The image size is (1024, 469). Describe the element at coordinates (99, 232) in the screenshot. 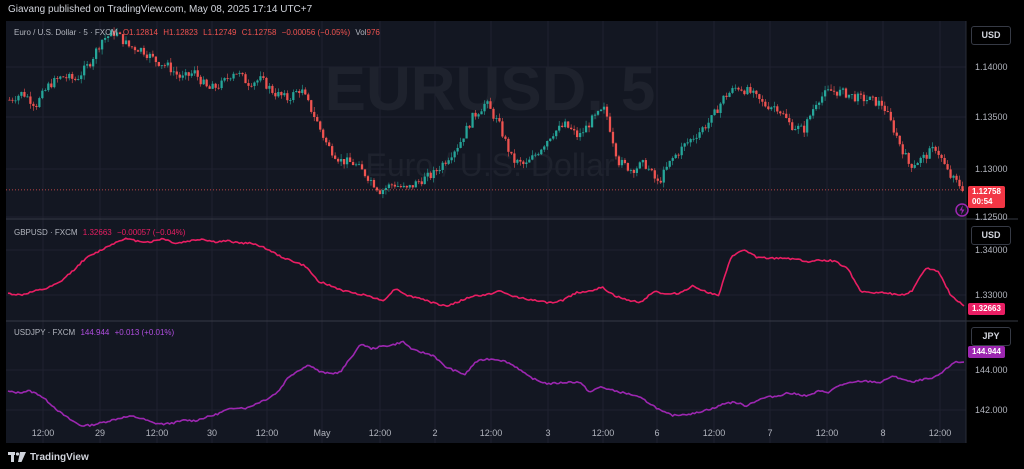

I see `gbpusd-legend: GBPUSD · FXCM 1.32663 −0.00057 (−0.04%)` at that location.